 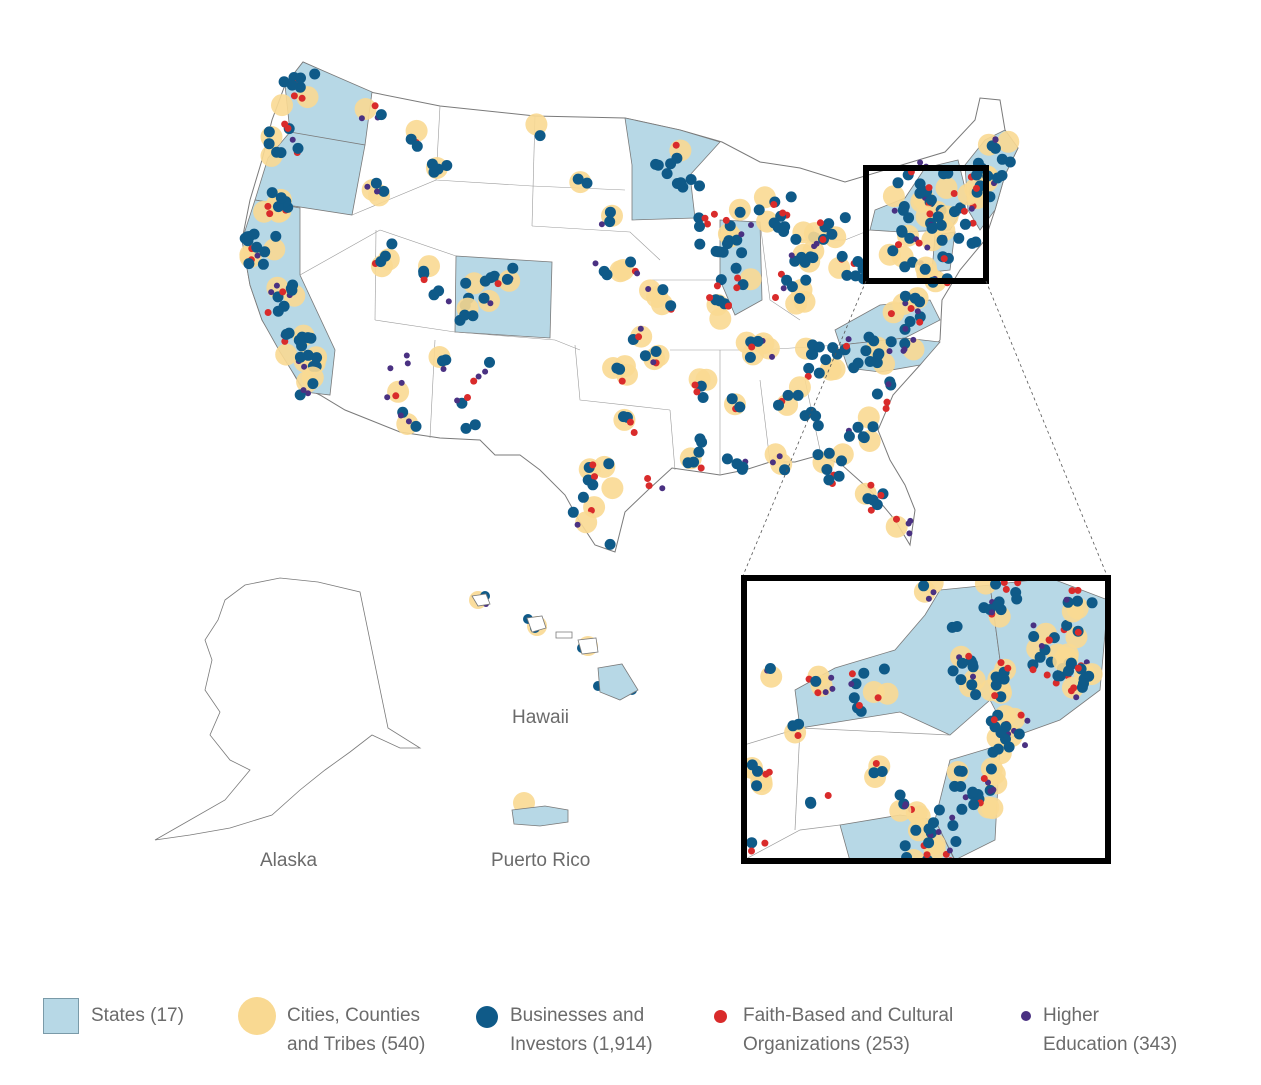 What do you see at coordinates (288, 709) in the screenshot?
I see `alaska-outline` at bounding box center [288, 709].